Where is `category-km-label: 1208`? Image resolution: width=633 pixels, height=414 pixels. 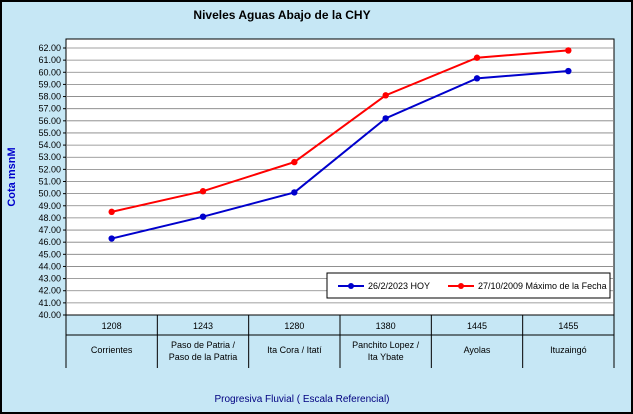
category-km-label: 1208 is located at coordinates (112, 326).